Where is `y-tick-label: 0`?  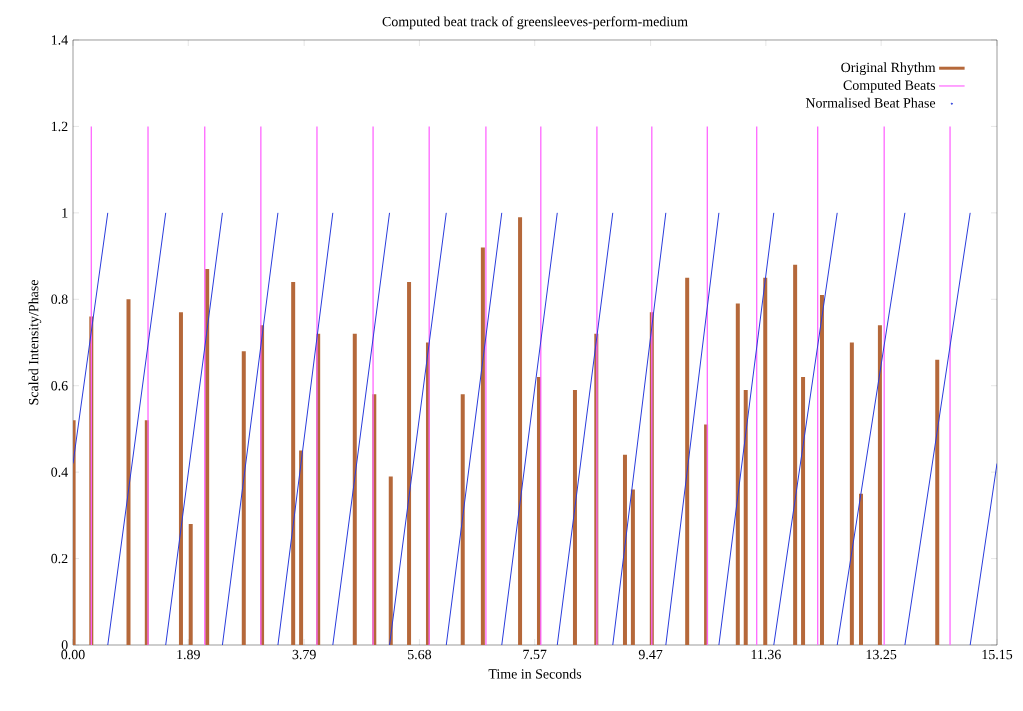 y-tick-label: 0 is located at coordinates (64, 645).